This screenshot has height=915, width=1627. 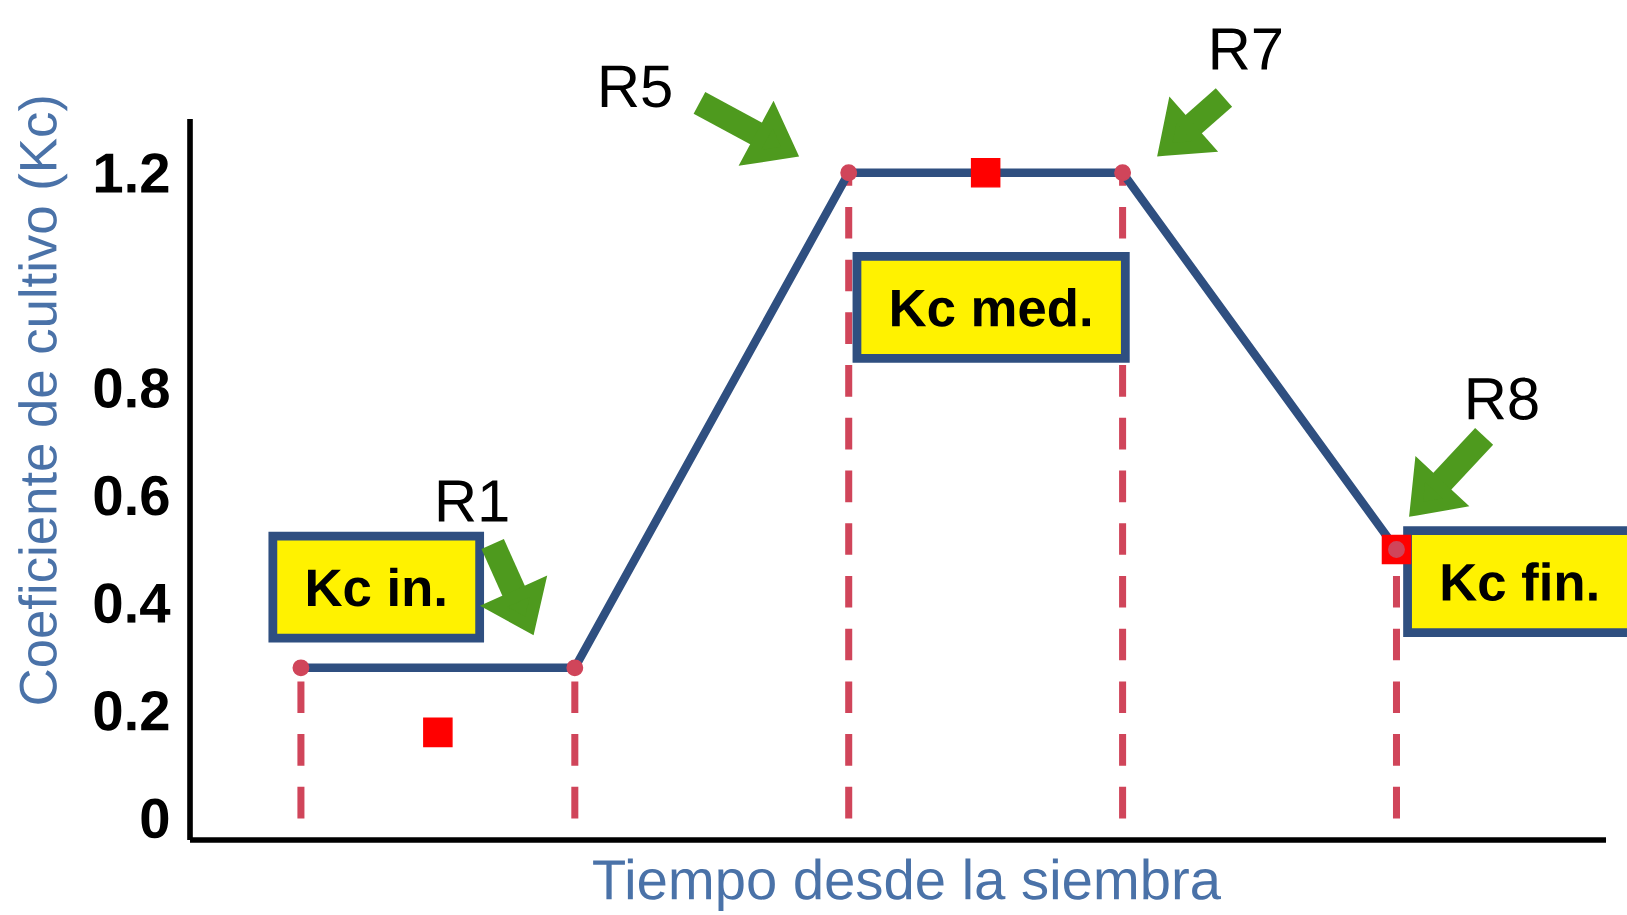 What do you see at coordinates (1519, 582) in the screenshot?
I see `annotation: Kc fin.` at bounding box center [1519, 582].